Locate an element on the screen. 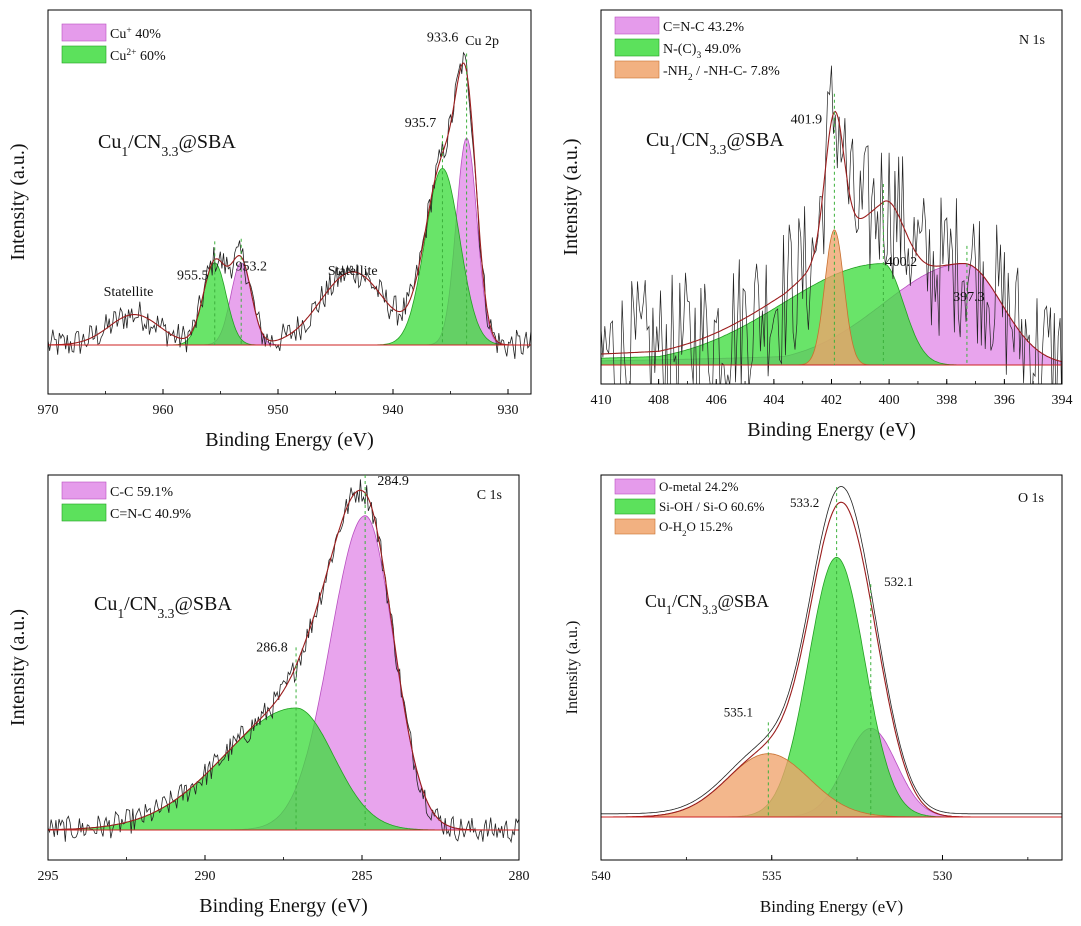 The width and height of the screenshot is (1081, 926). x-tick-label: 540 is located at coordinates (601, 875).